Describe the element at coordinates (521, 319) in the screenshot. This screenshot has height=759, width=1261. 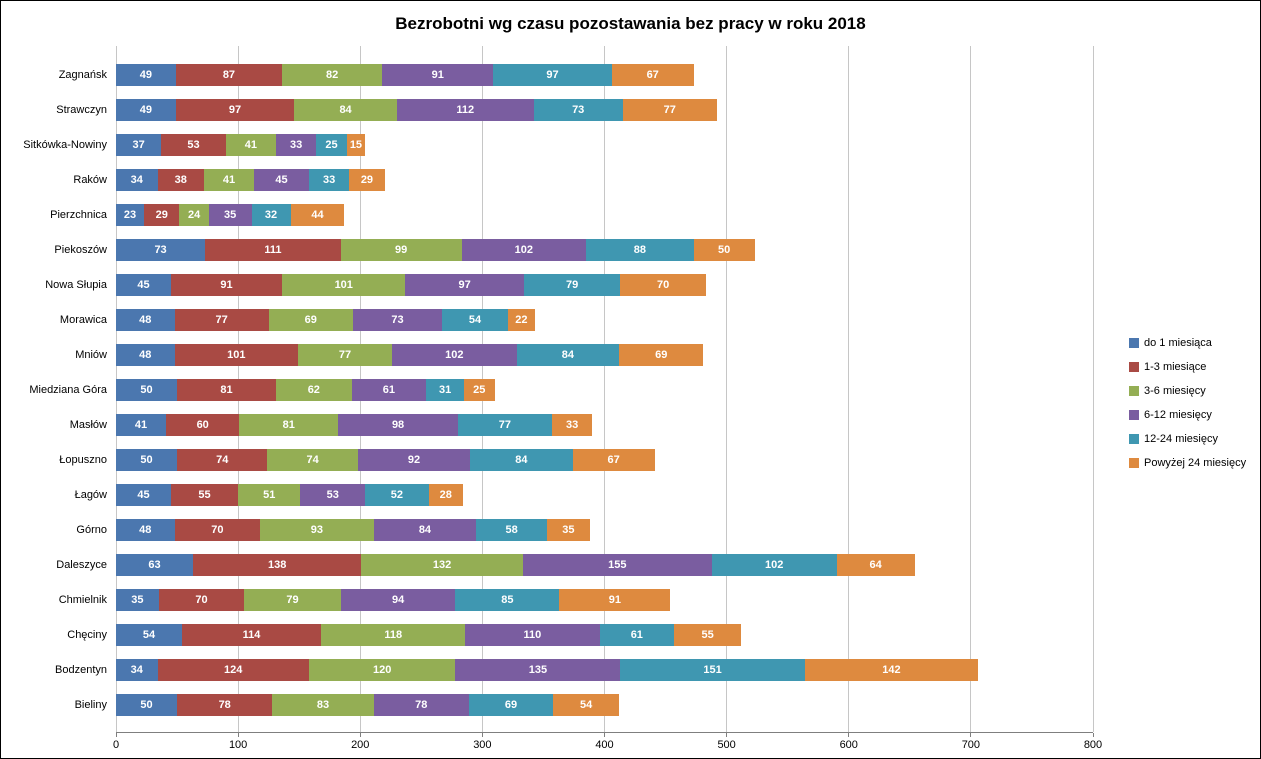
I see `bar-segment: 22` at that location.